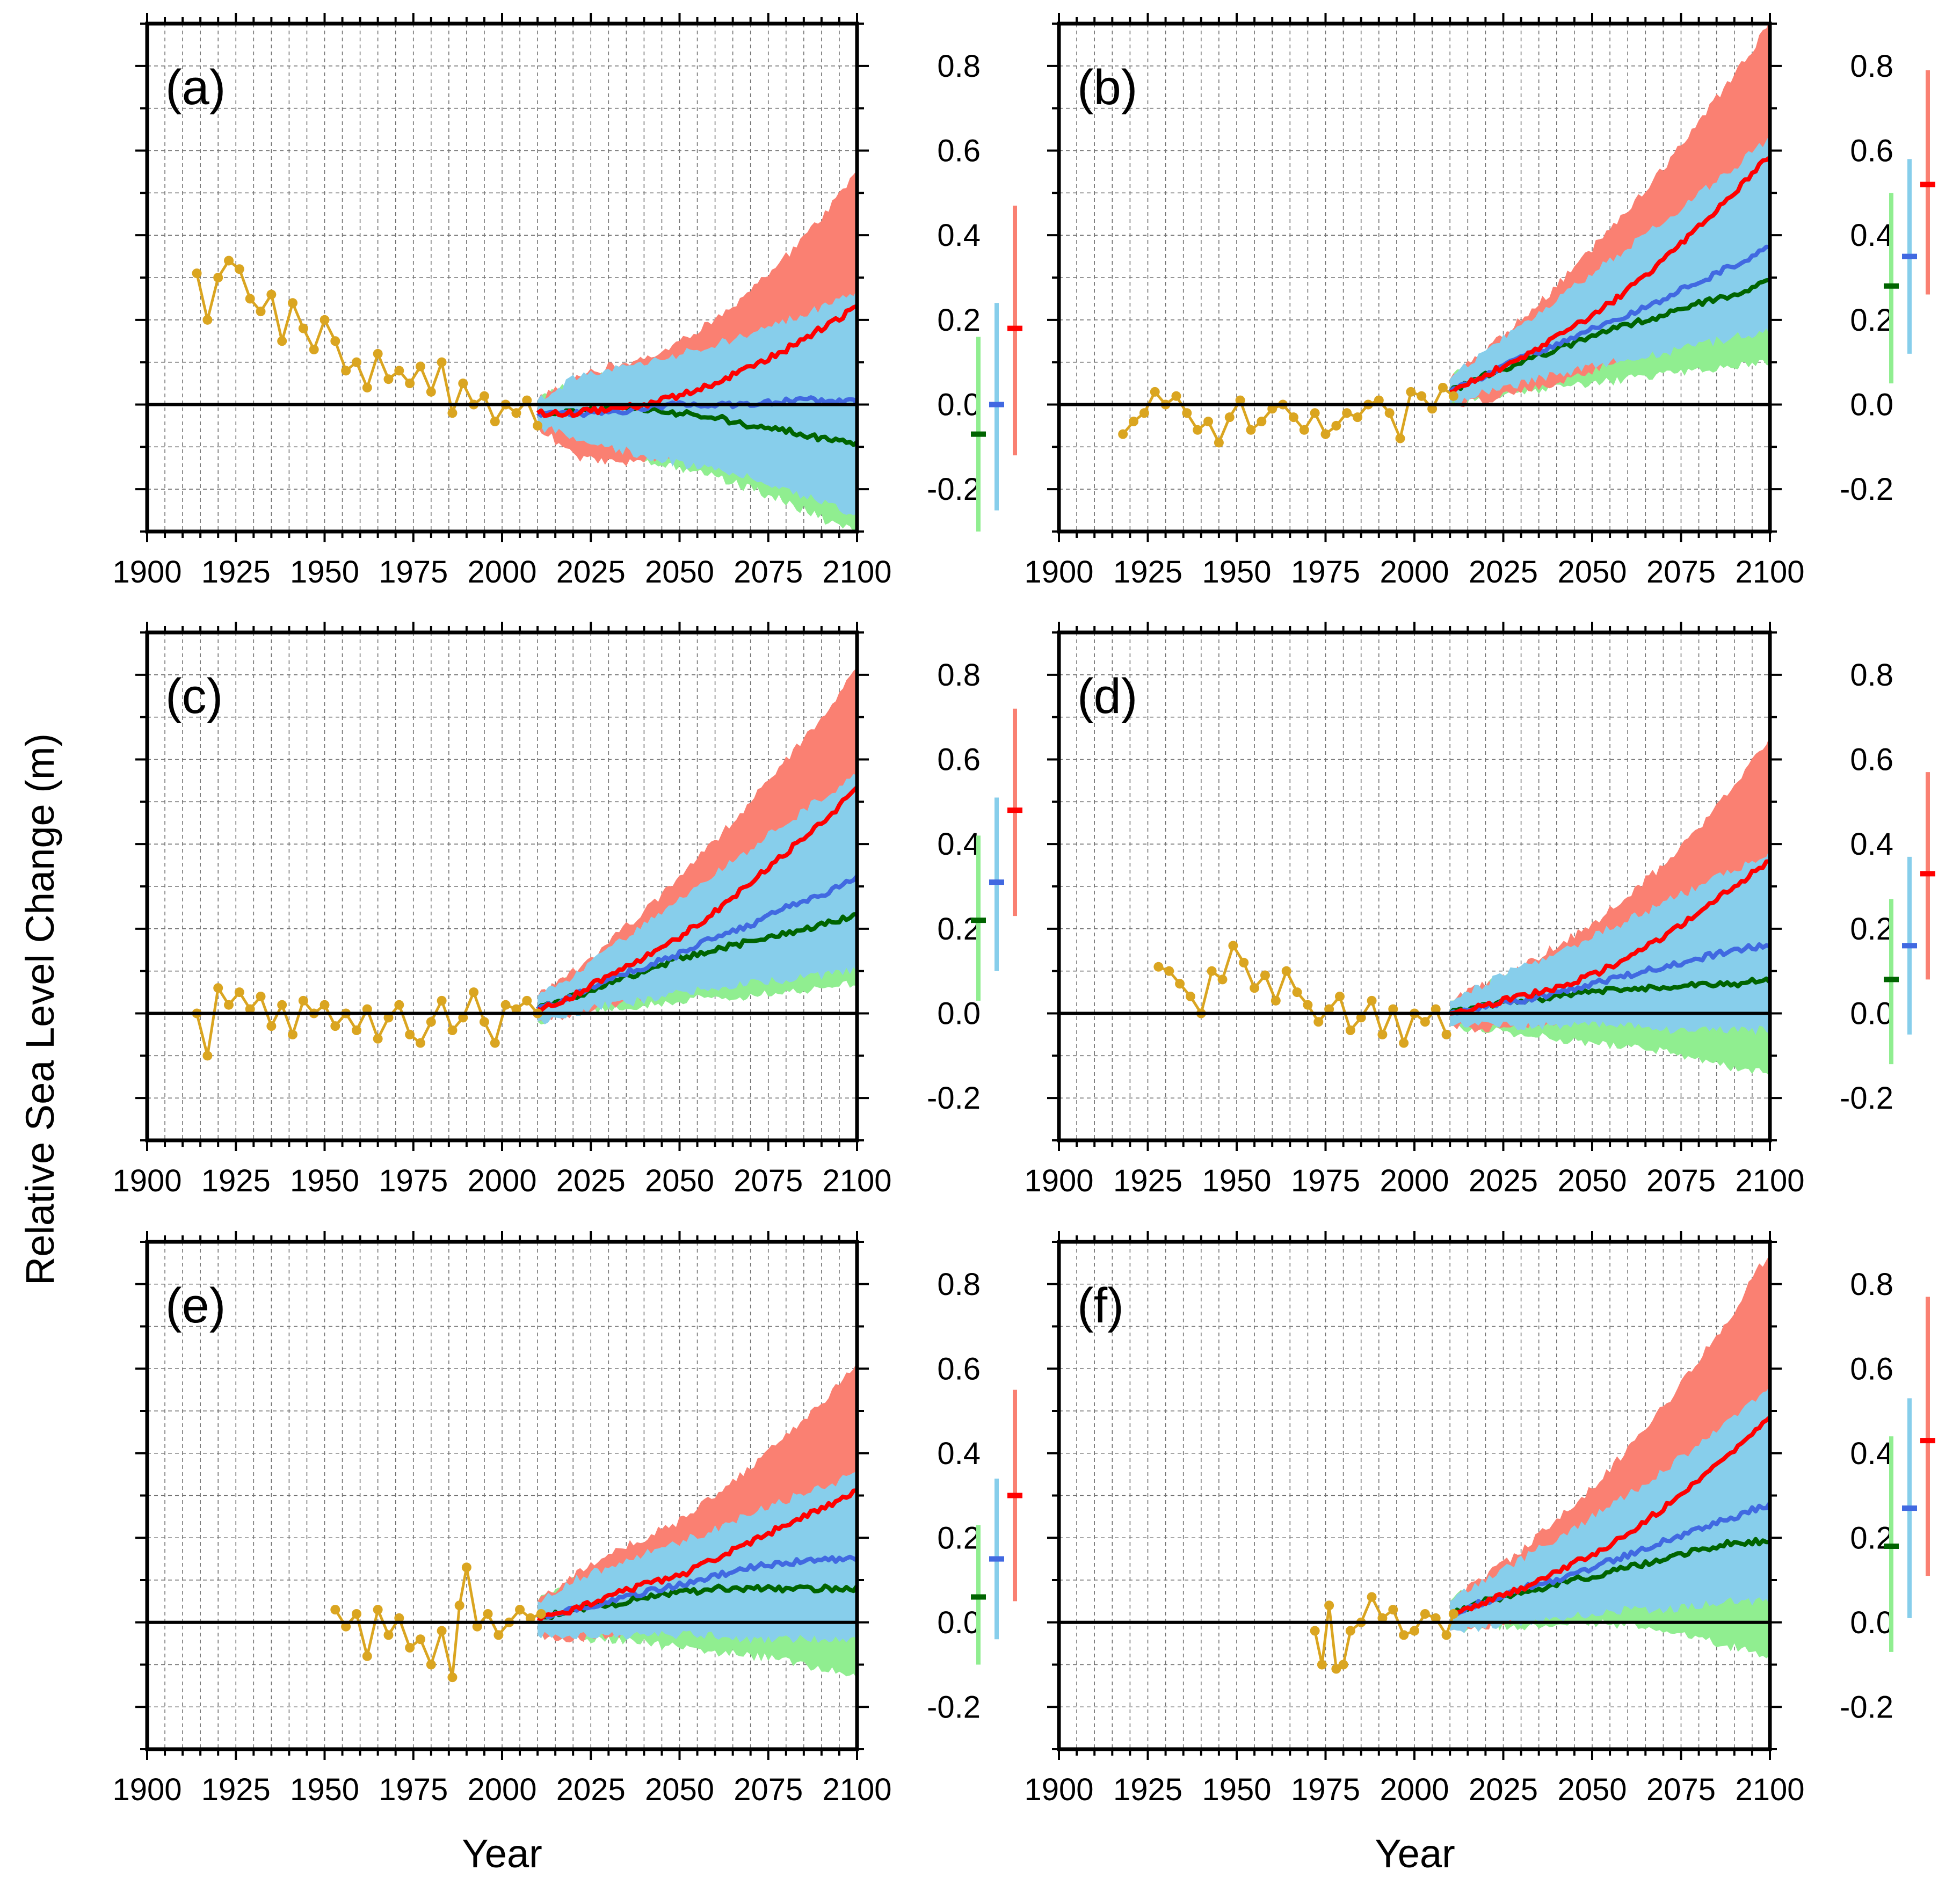 This screenshot has height=1892, width=1960. Describe the element at coordinates (1107, 87) in the screenshot. I see `panel-label: (b)` at that location.